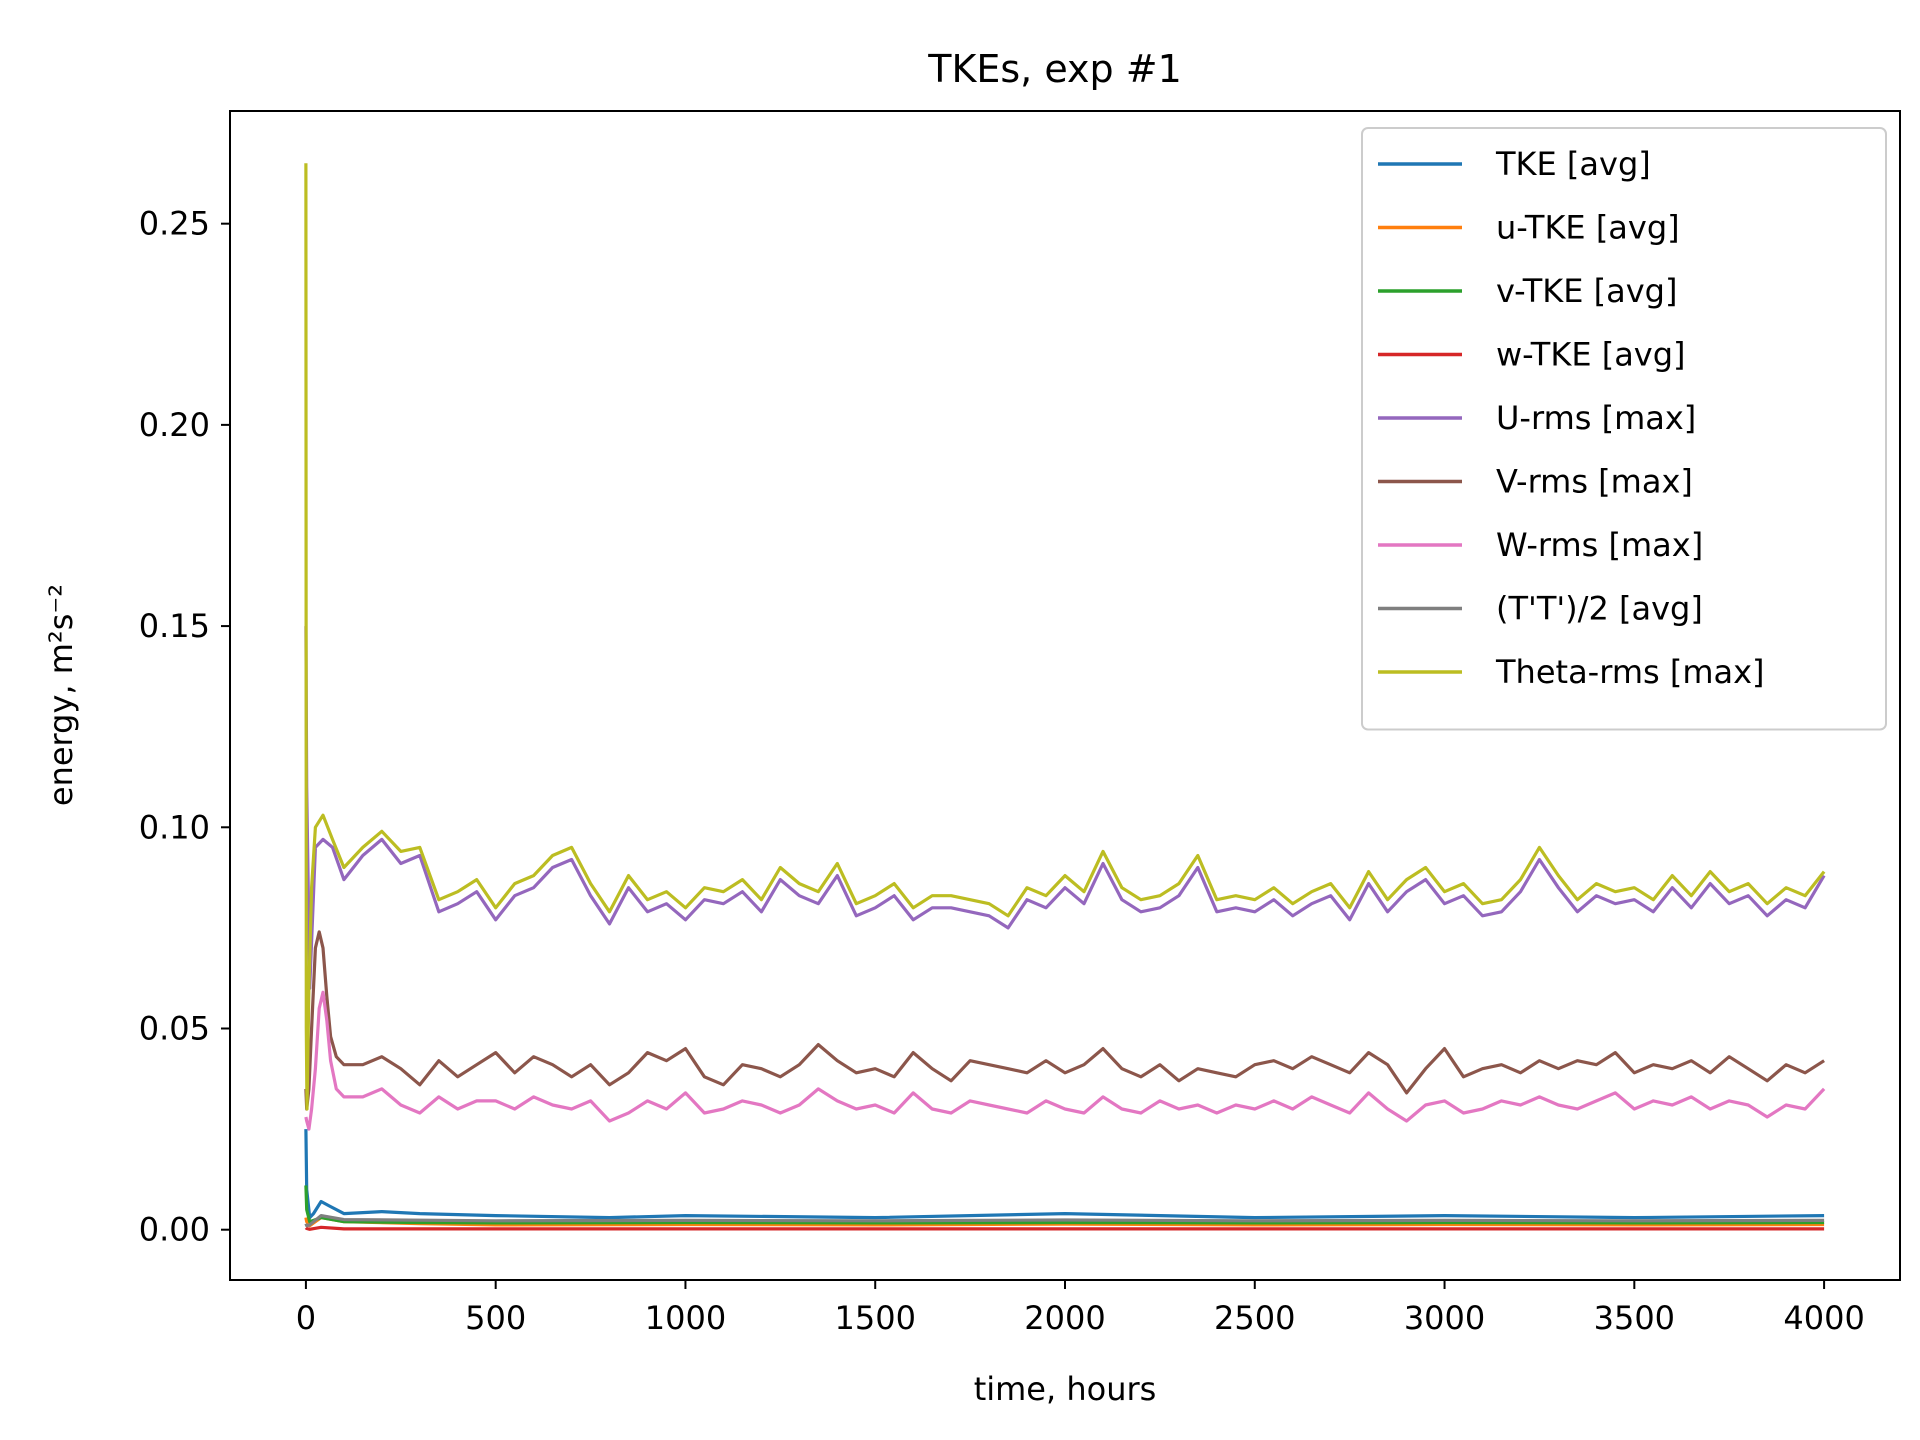 This screenshot has width=1920, height=1440. Describe the element at coordinates (1594, 482) in the screenshot. I see `legend-label-5: V-rms [max]` at that location.